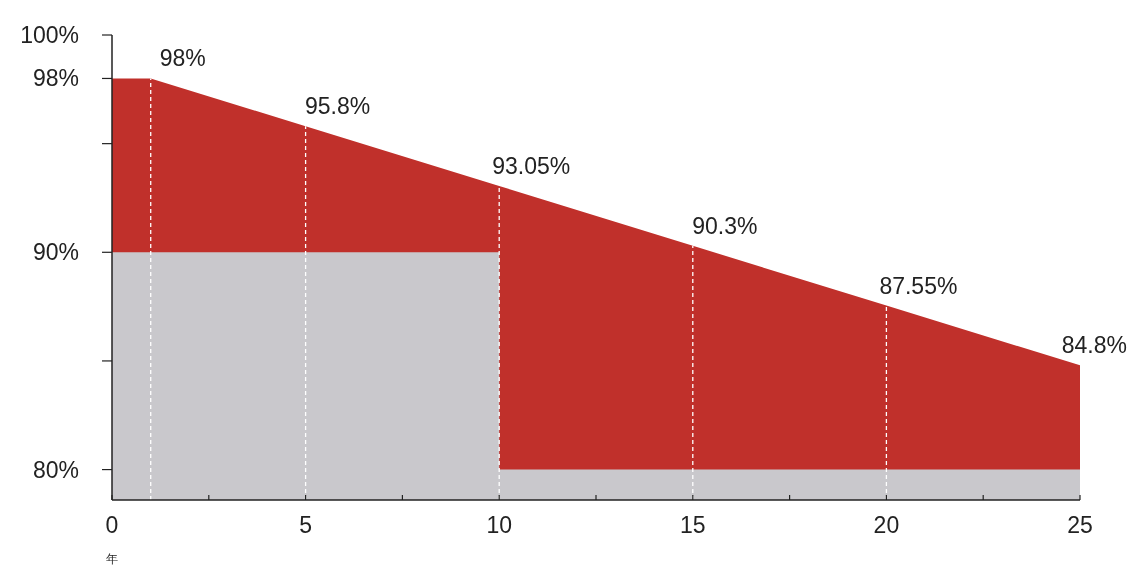 The image size is (1131, 567). I want to click on data-label: 90.3%, so click(725, 225).